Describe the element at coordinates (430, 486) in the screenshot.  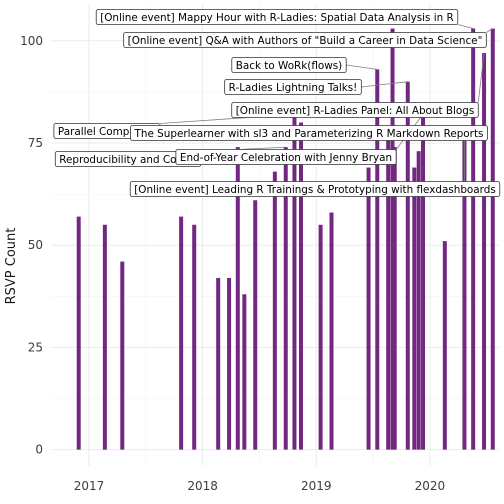
I see `x-tick-label: 2020` at that location.